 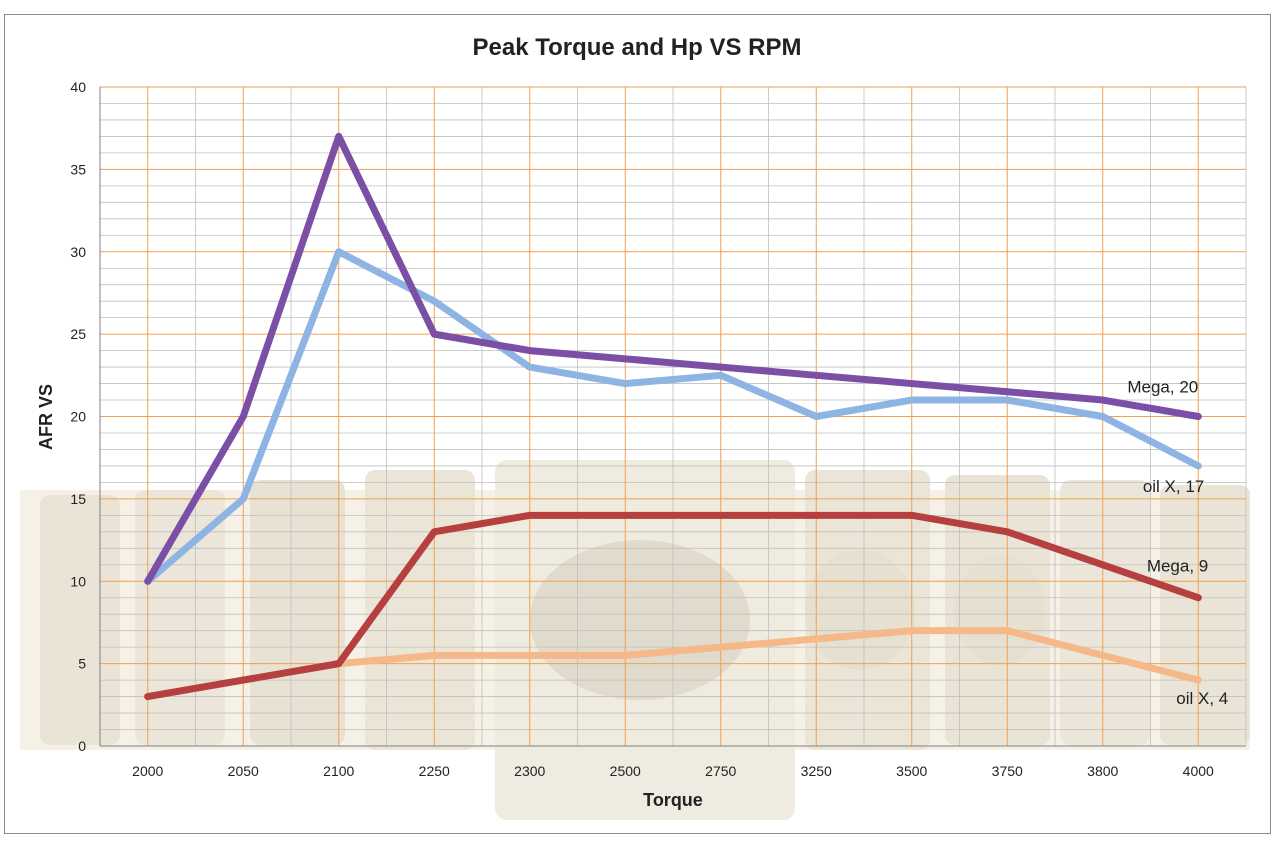 What do you see at coordinates (78, 334) in the screenshot?
I see `y-tick-label: 25` at bounding box center [78, 334].